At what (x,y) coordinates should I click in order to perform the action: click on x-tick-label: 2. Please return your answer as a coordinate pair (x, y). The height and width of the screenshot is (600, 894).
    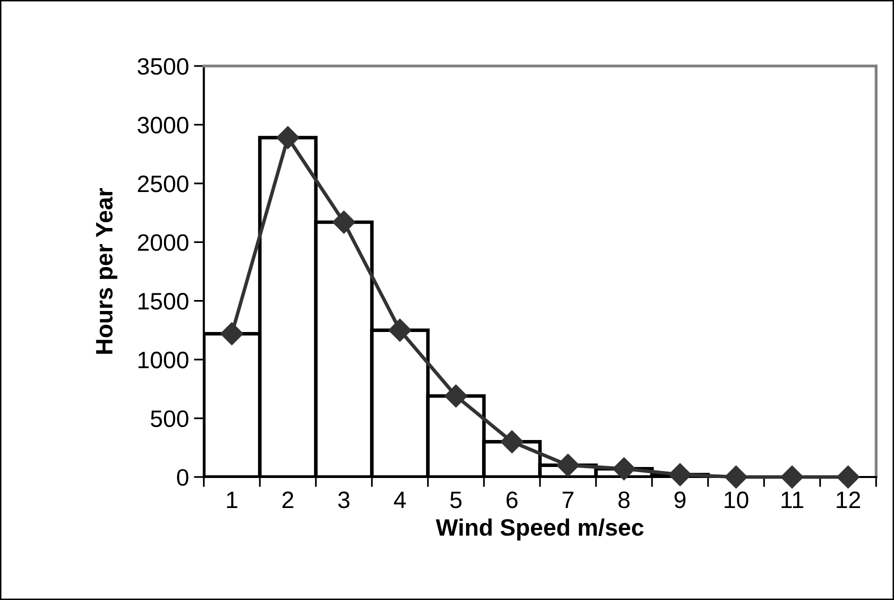
    Looking at the image, I should click on (288, 500).